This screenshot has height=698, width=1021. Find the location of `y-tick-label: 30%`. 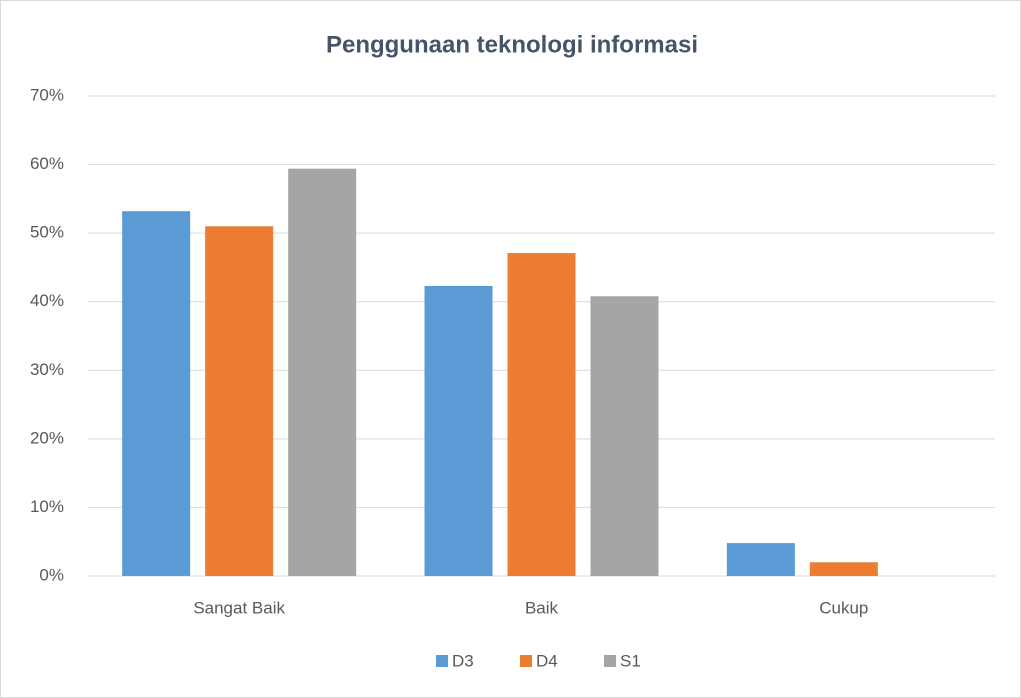

y-tick-label: 30% is located at coordinates (47, 369).